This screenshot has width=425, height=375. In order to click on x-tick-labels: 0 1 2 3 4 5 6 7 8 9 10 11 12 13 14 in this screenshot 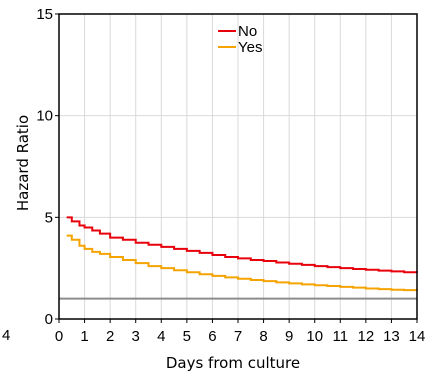, I will do `click(240, 332)`.